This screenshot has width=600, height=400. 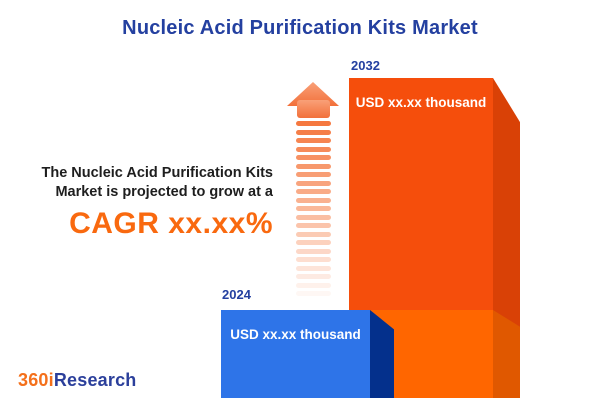 I want to click on cagr-value: CAGR xx.xx%, so click(x=171, y=223).